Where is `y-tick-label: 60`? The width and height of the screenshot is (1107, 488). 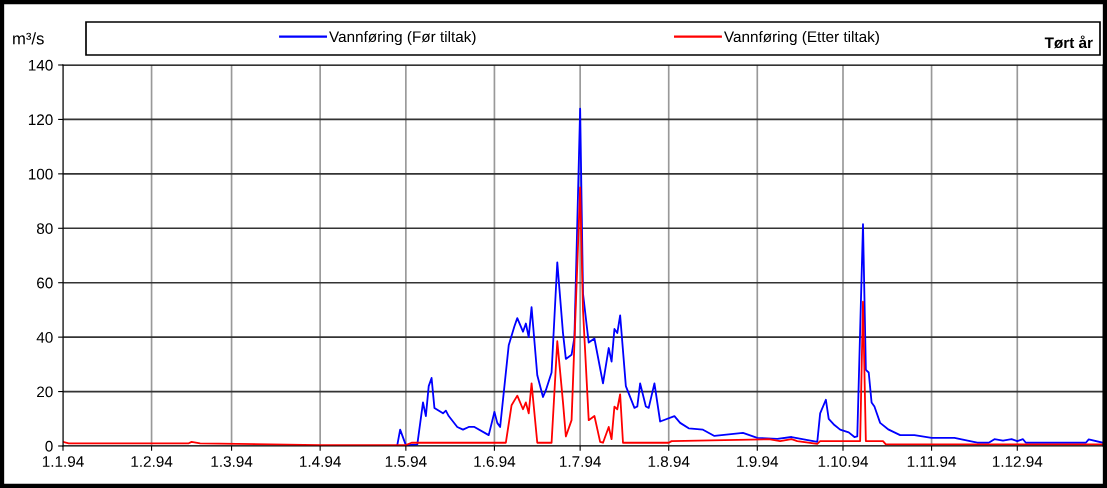
y-tick-label: 60 is located at coordinates (45, 283).